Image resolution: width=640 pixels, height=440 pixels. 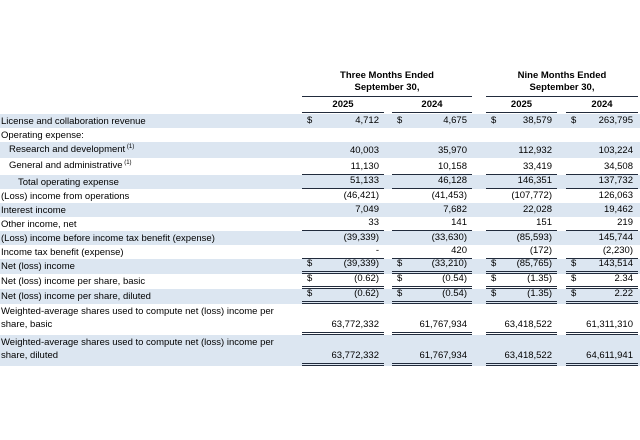 I want to click on cell-value: 11,130, so click(x=343, y=166).